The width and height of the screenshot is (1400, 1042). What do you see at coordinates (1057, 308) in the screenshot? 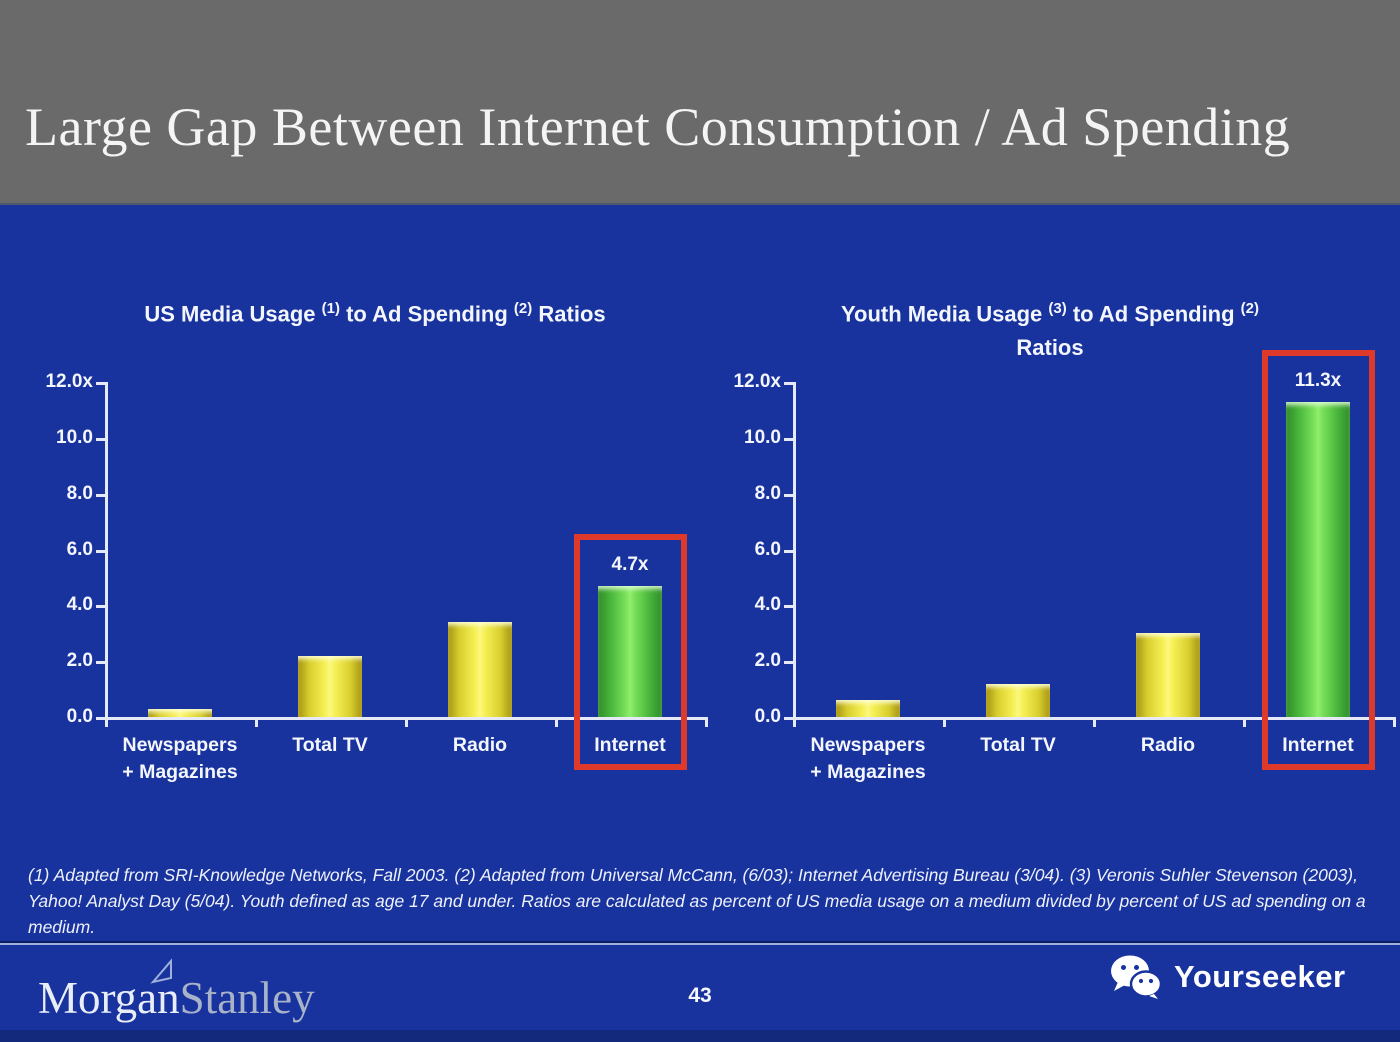
I see `footnote-marker: (3)` at bounding box center [1057, 308].